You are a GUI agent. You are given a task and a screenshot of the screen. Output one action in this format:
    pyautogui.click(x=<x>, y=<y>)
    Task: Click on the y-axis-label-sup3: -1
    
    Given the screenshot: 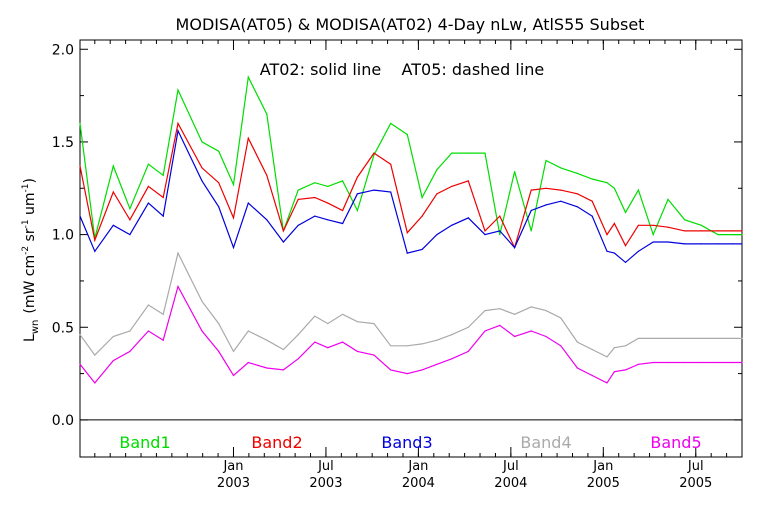 What is the action you would take?
    pyautogui.click(x=26, y=187)
    